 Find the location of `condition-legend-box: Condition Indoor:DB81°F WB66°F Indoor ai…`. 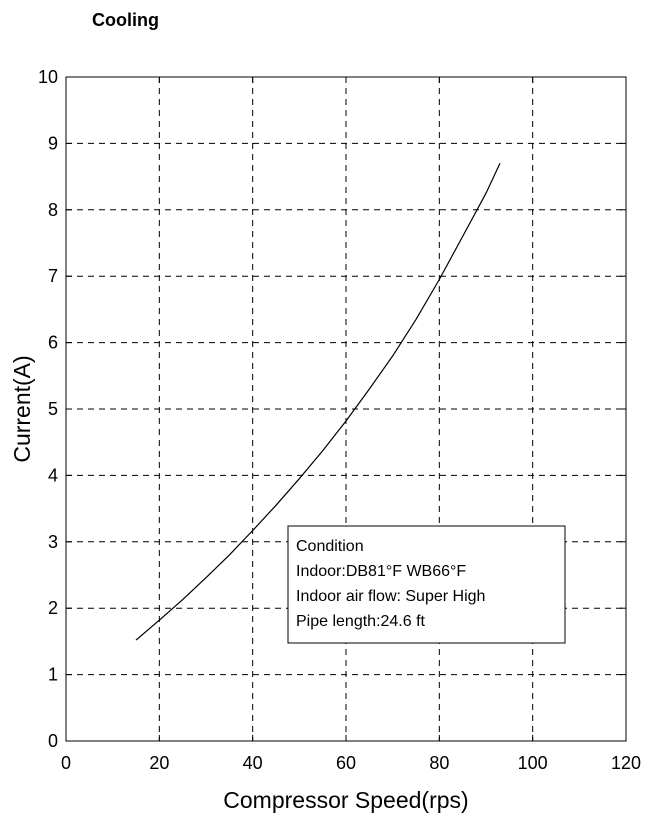

condition-legend-box: Condition Indoor:DB81°F WB66°F Indoor ai… is located at coordinates (426, 584).